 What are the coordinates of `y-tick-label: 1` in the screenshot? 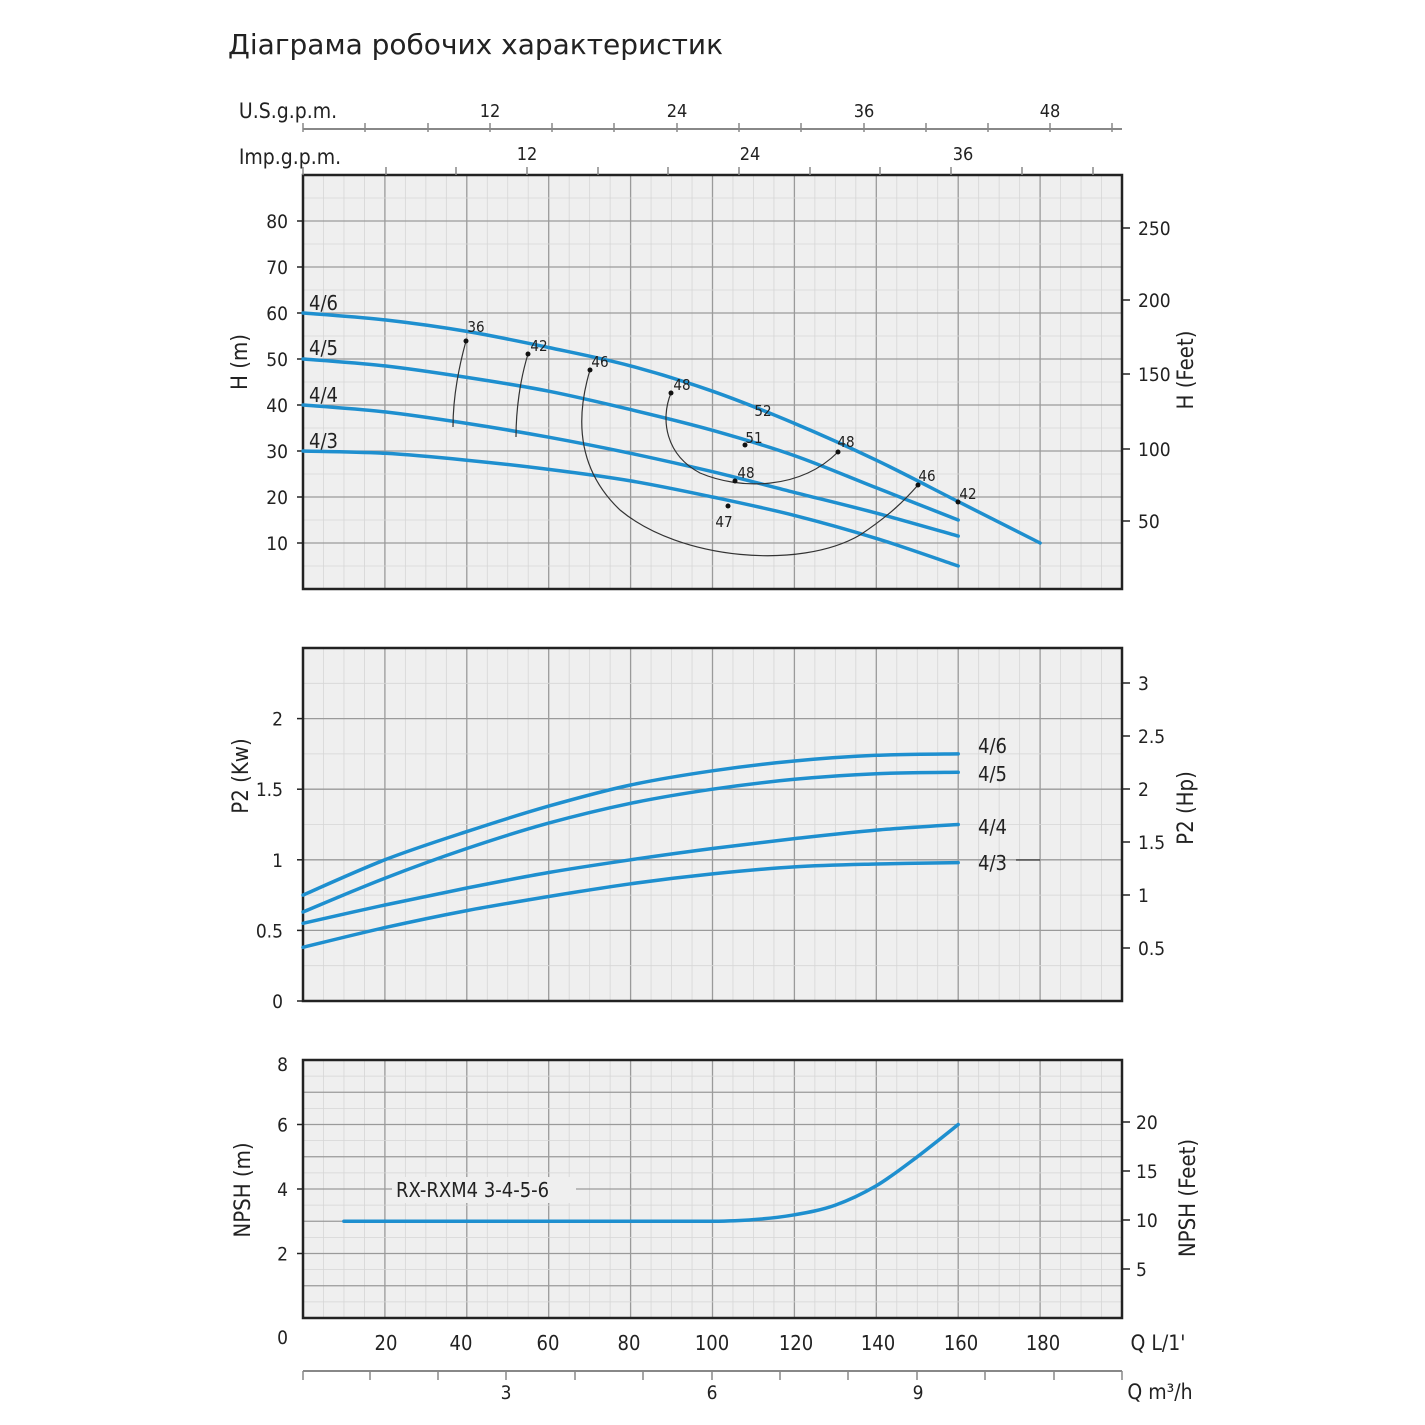 It's located at (277, 861).